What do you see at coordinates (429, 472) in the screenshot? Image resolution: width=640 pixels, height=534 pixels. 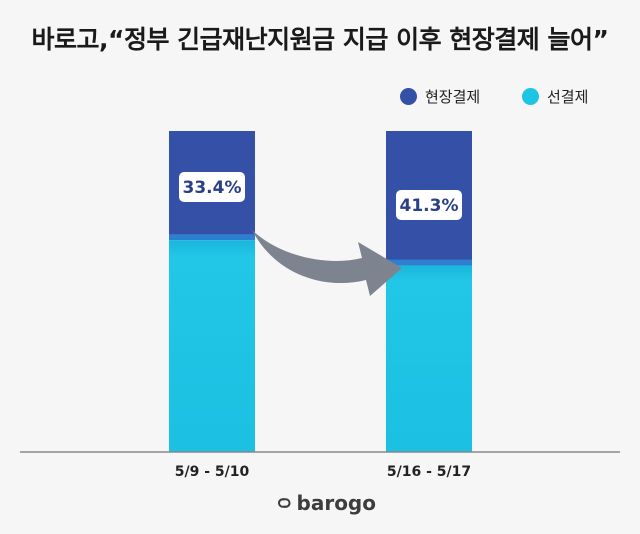 I see `x-tick-label: 5/16 - 5/17` at bounding box center [429, 472].